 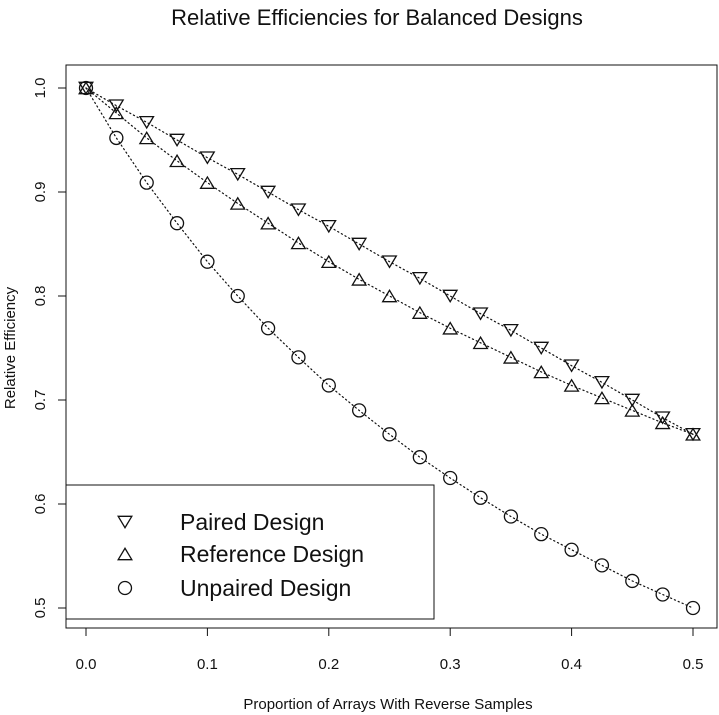 What do you see at coordinates (272, 554) in the screenshot?
I see `legend-label-reference: Reference Design` at bounding box center [272, 554].